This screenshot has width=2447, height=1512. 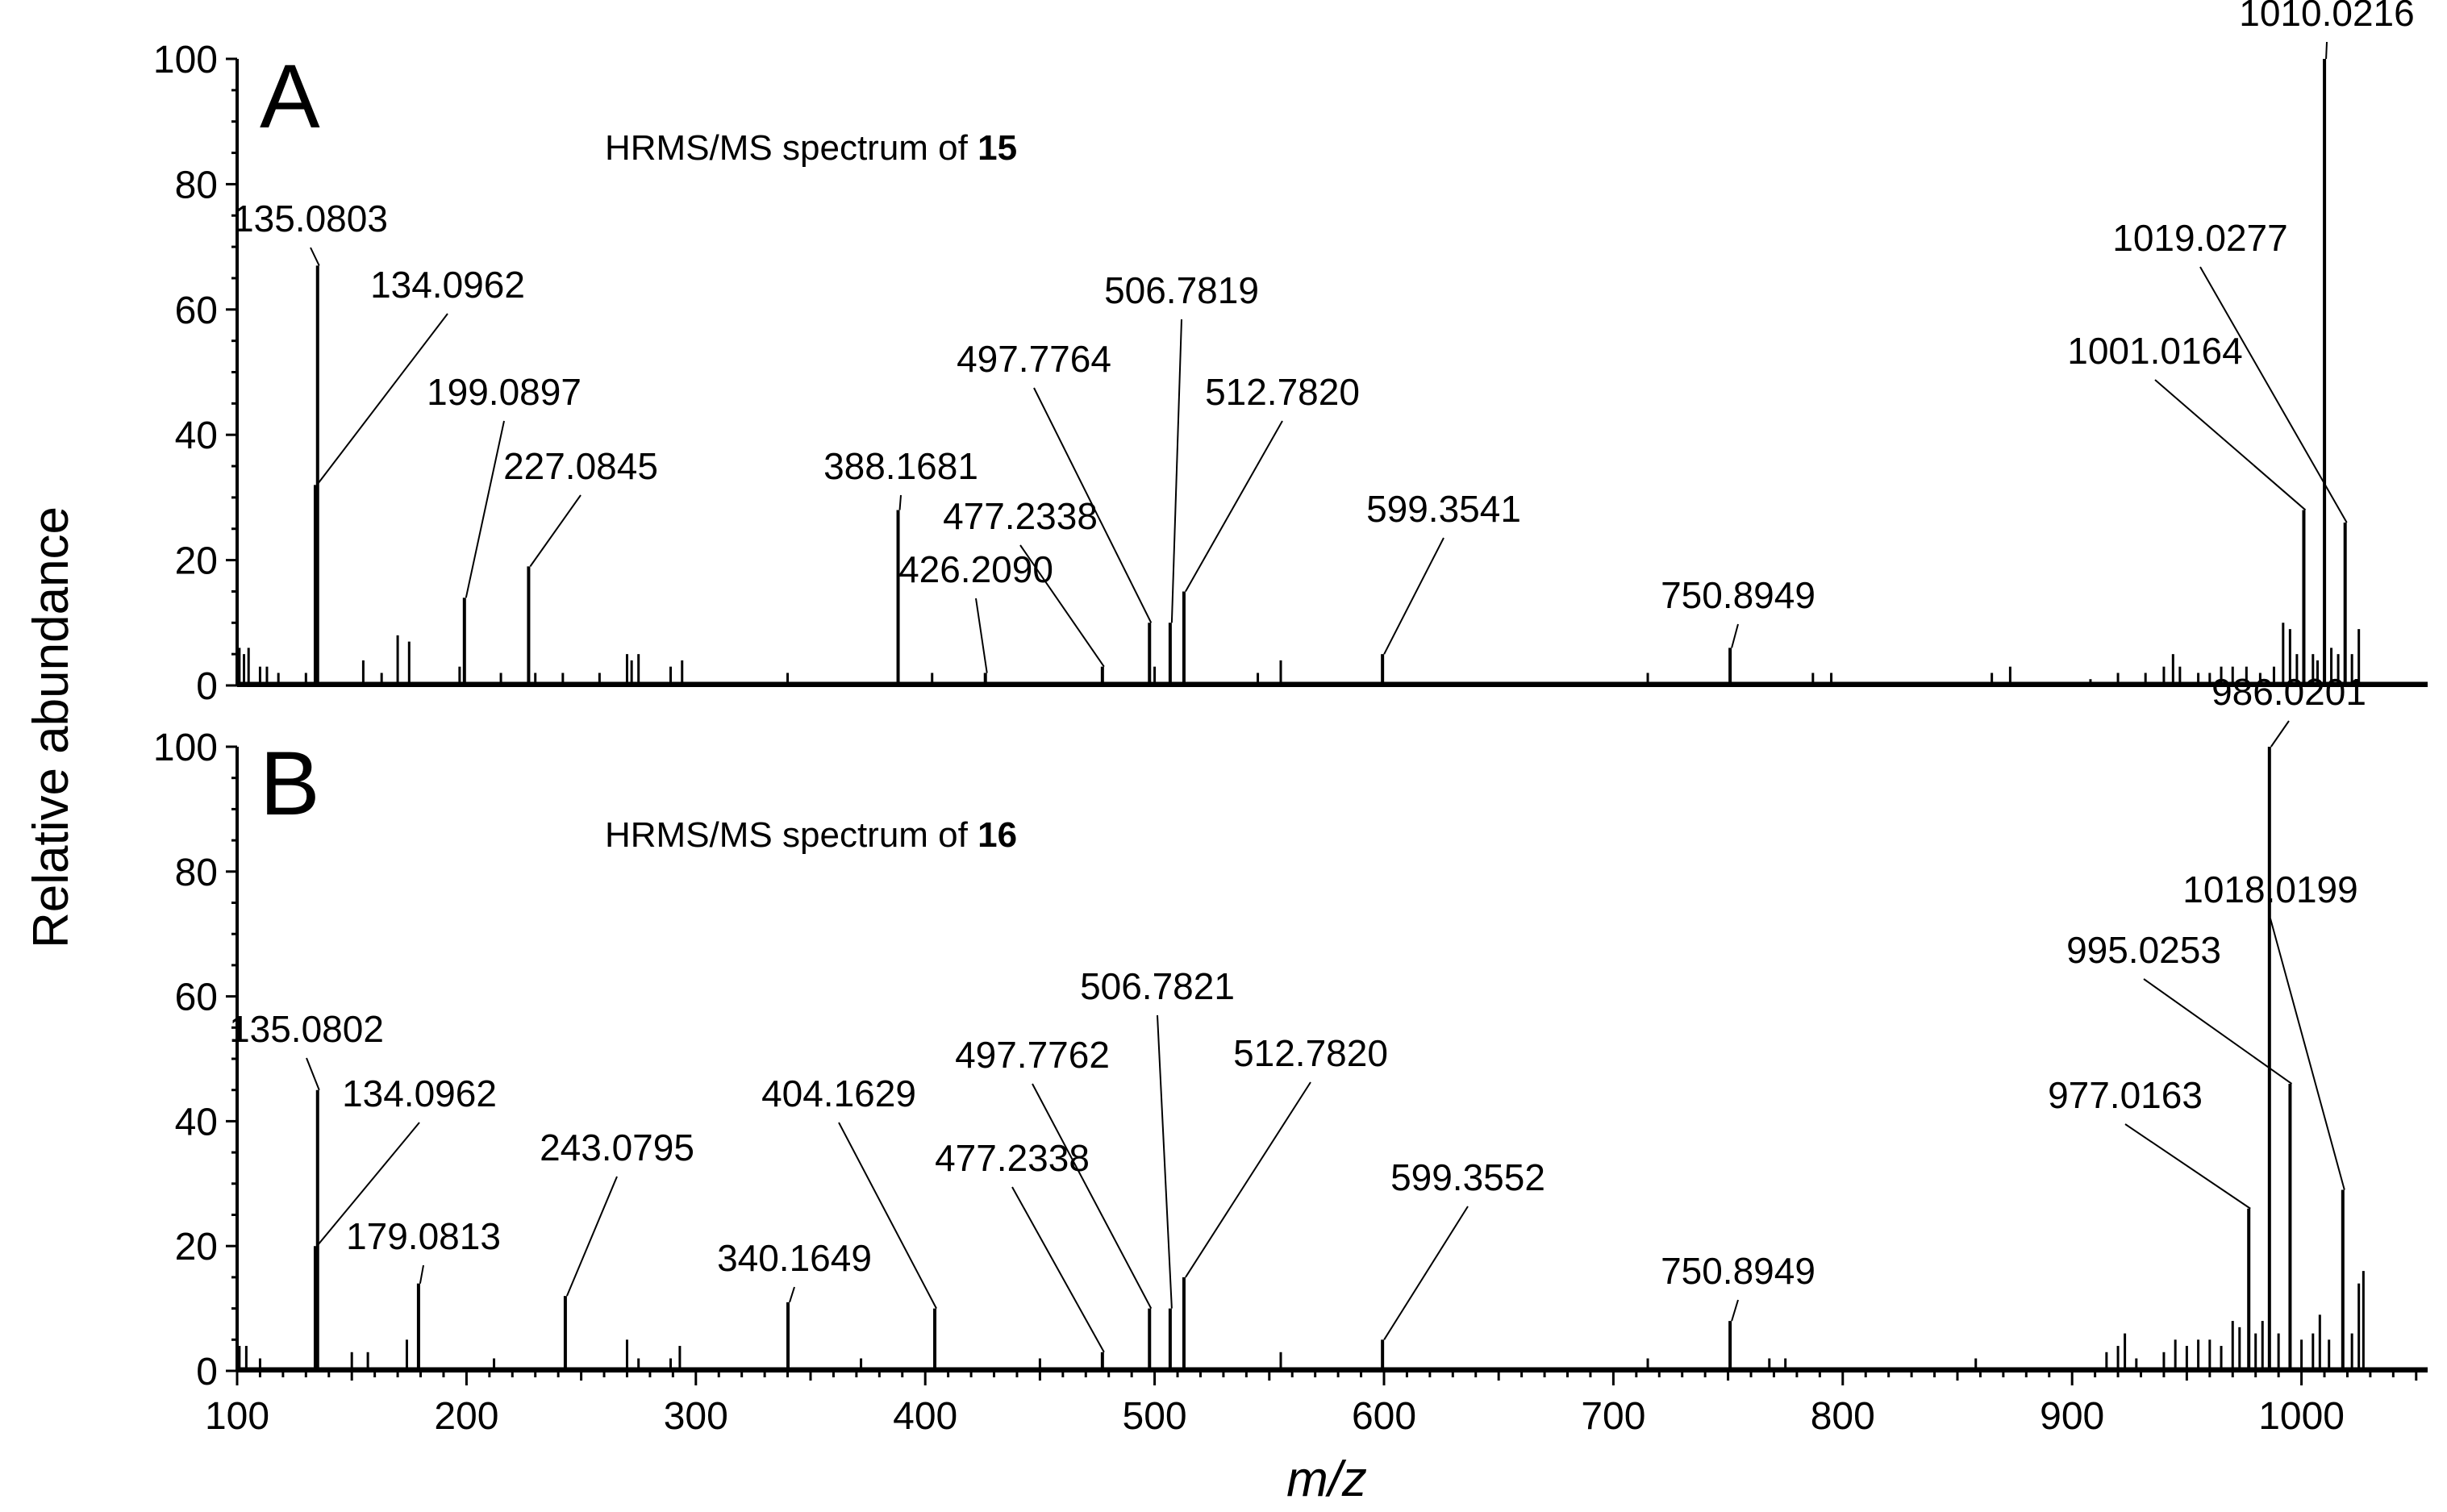 I want to click on peak-label: 977.0163, so click(x=2125, y=1095).